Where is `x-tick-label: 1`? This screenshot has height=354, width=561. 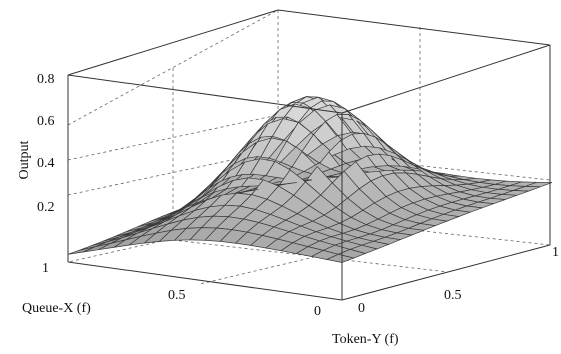 x-tick-label: 1 is located at coordinates (45, 268).